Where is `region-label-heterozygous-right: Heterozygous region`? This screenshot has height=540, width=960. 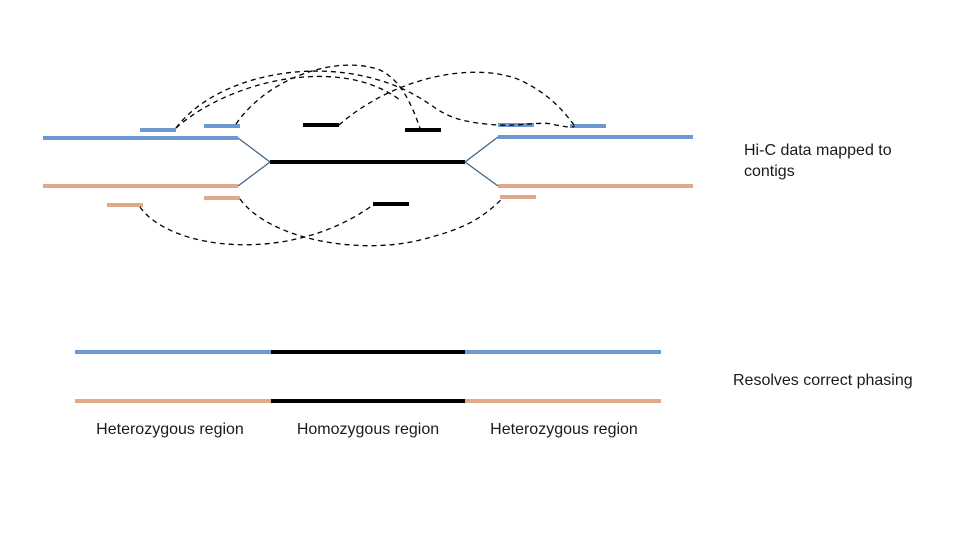
region-label-heterozygous-right: Heterozygous region is located at coordinates (564, 429).